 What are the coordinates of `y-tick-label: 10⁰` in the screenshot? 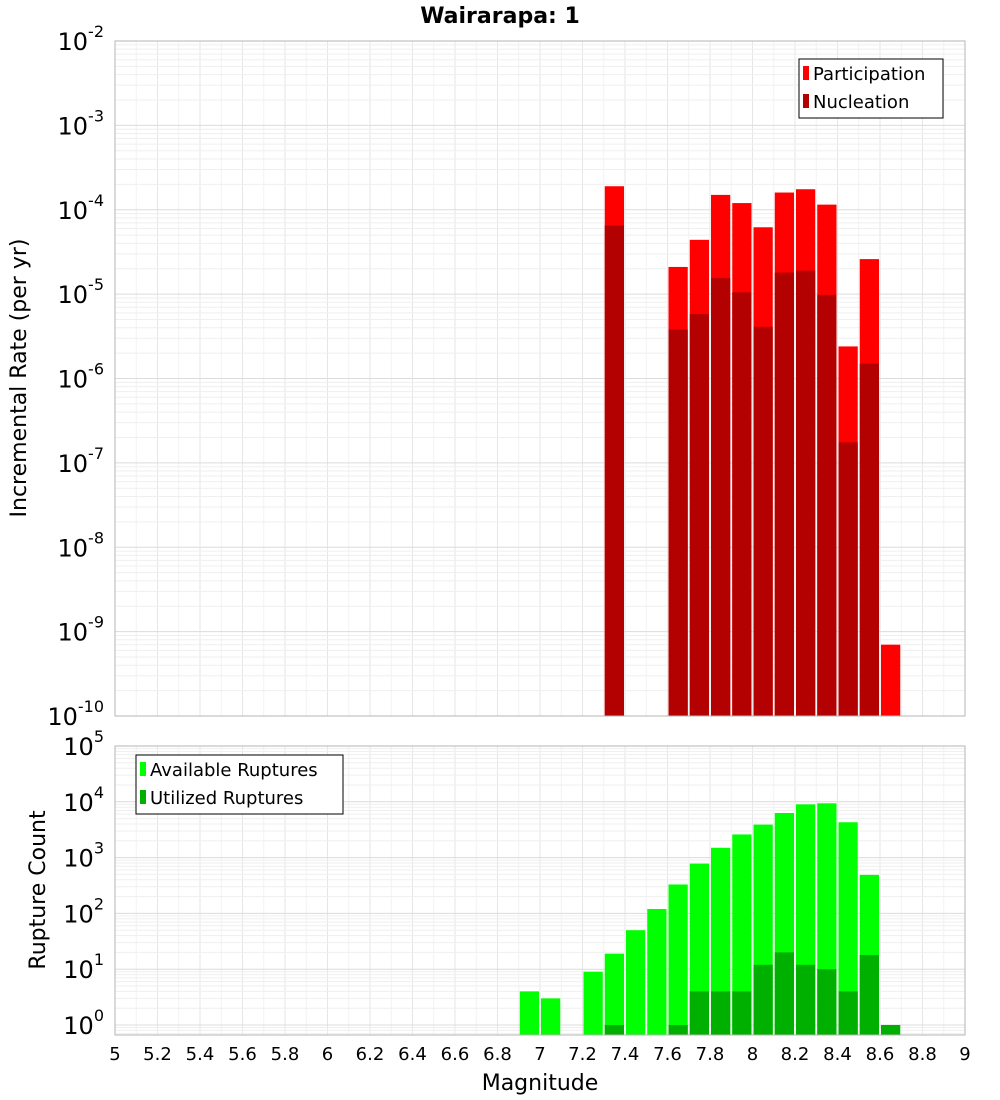 It's located at (83, 1023).